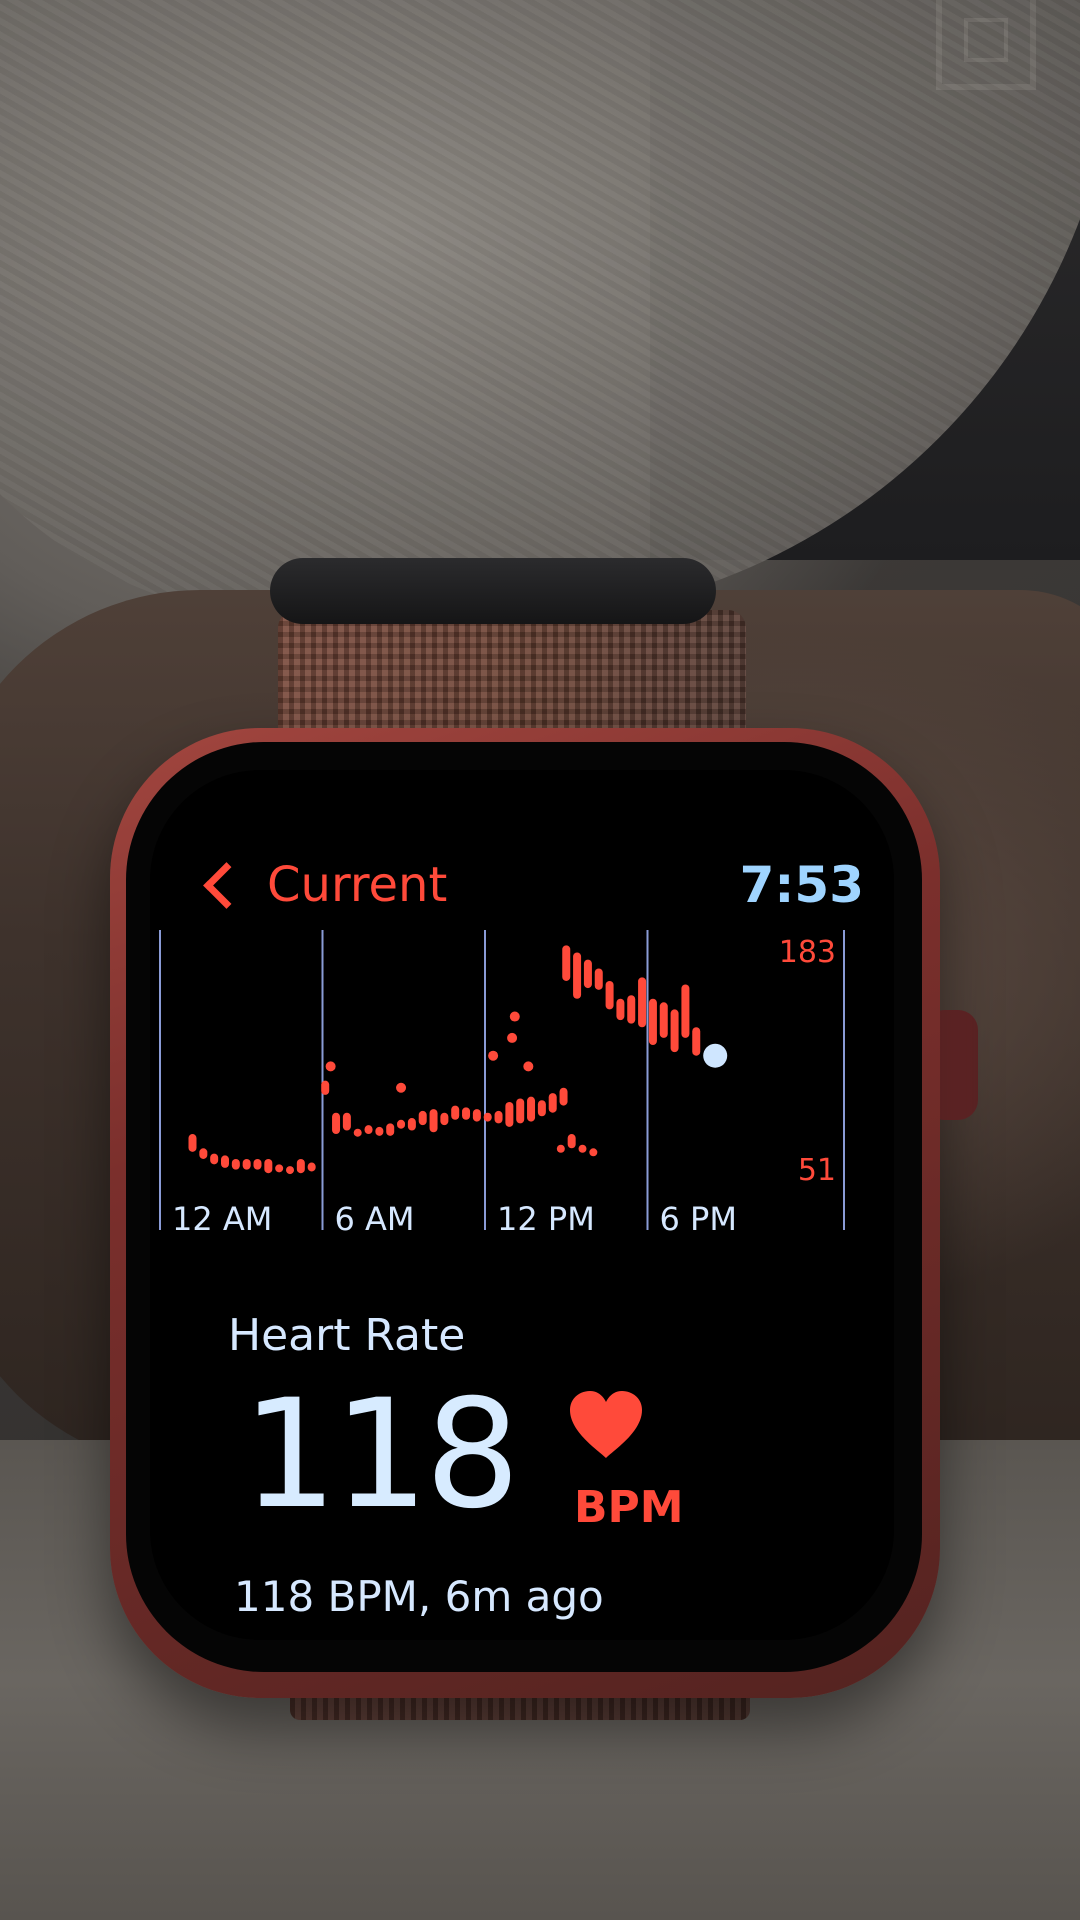  I want to click on y-max-label: 183, so click(807, 952).